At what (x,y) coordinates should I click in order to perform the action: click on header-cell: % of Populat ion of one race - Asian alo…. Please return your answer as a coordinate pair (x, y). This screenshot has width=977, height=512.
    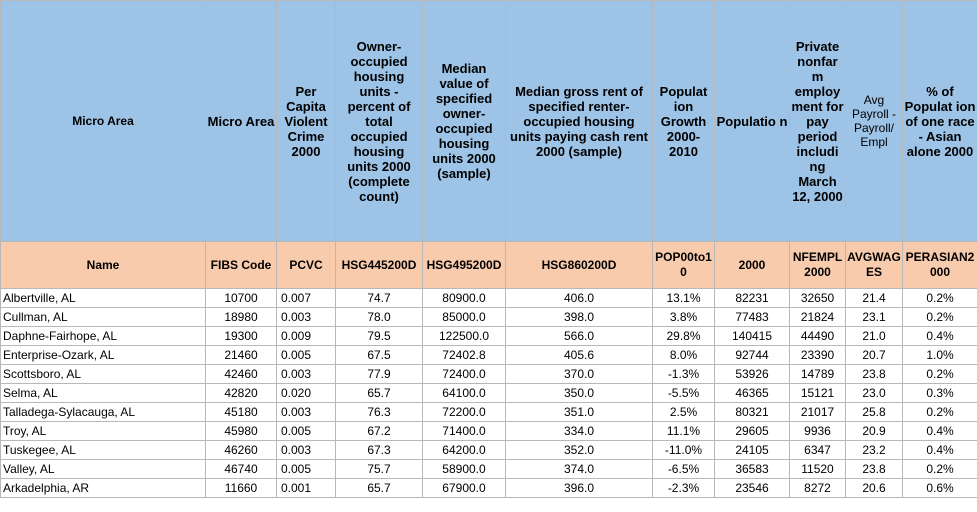
    Looking at the image, I should click on (939, 121).